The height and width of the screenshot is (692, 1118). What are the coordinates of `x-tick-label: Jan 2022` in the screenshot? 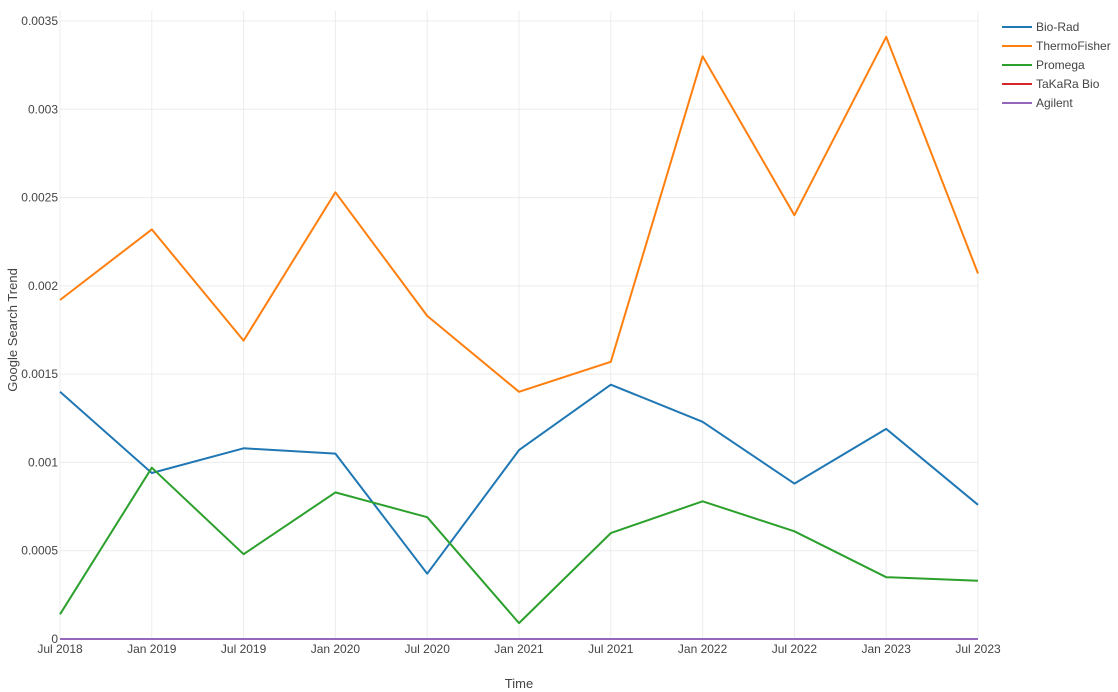 It's located at (703, 649).